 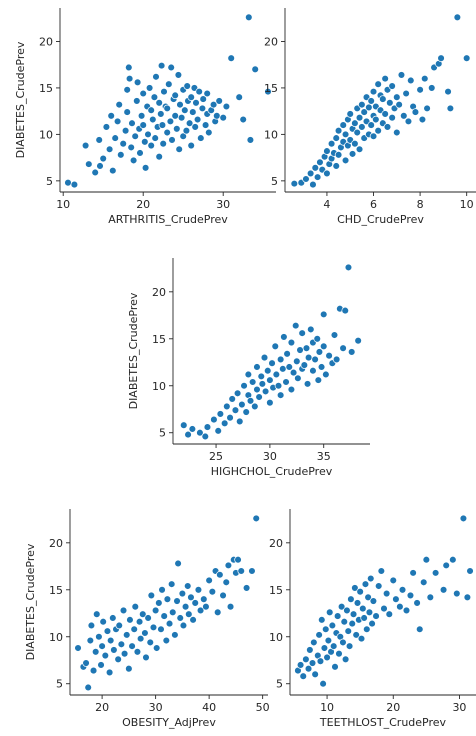 What do you see at coordinates (467, 204) in the screenshot?
I see `x-tick-label: 10` at bounding box center [467, 204].